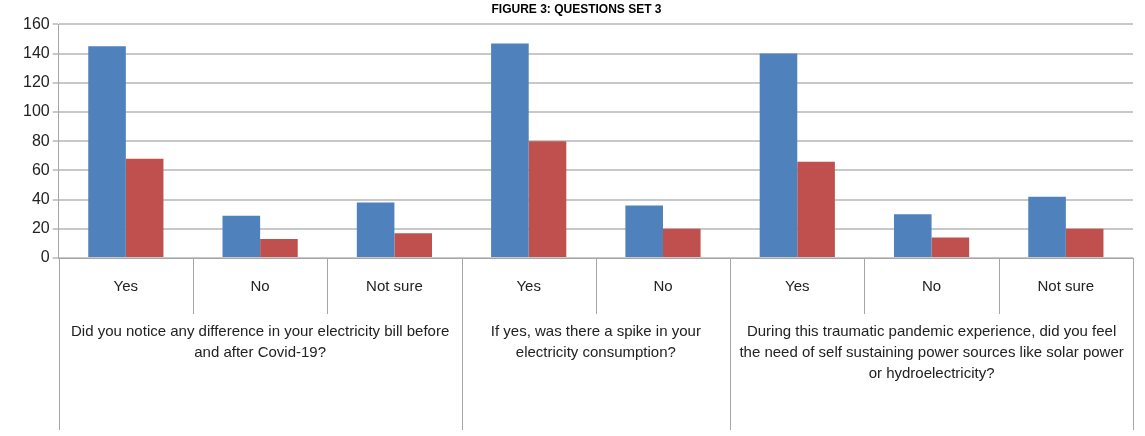 Image resolution: width=1145 pixels, height=436 pixels. Describe the element at coordinates (45, 257) in the screenshot. I see `y-tick-label: 0` at that location.